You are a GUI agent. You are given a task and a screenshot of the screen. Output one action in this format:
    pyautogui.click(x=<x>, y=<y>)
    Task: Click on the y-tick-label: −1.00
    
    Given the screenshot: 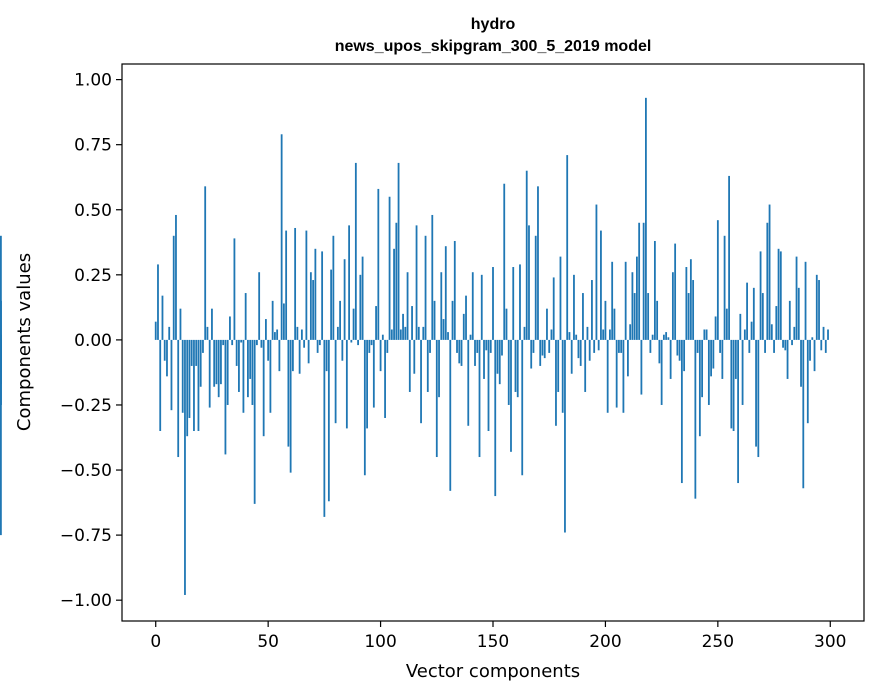 What is the action you would take?
    pyautogui.click(x=86, y=601)
    